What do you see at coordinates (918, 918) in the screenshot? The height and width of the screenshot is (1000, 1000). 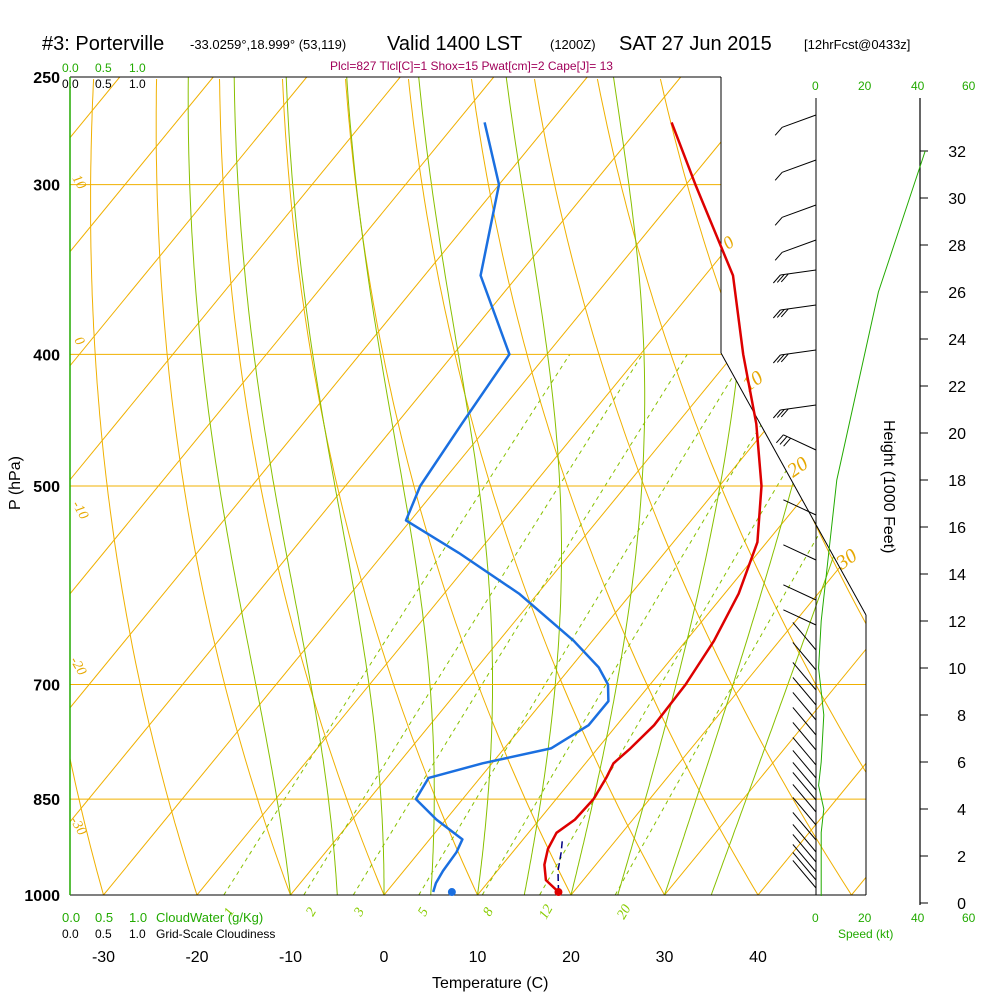 I see `speed-bottom-tick-2: 40` at bounding box center [918, 918].